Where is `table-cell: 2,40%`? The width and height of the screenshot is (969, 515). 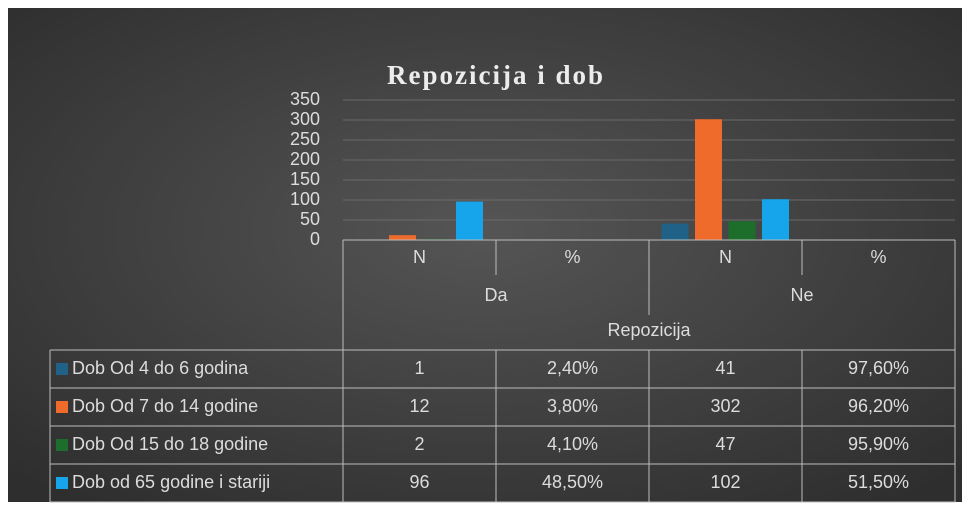 table-cell: 2,40% is located at coordinates (572, 368).